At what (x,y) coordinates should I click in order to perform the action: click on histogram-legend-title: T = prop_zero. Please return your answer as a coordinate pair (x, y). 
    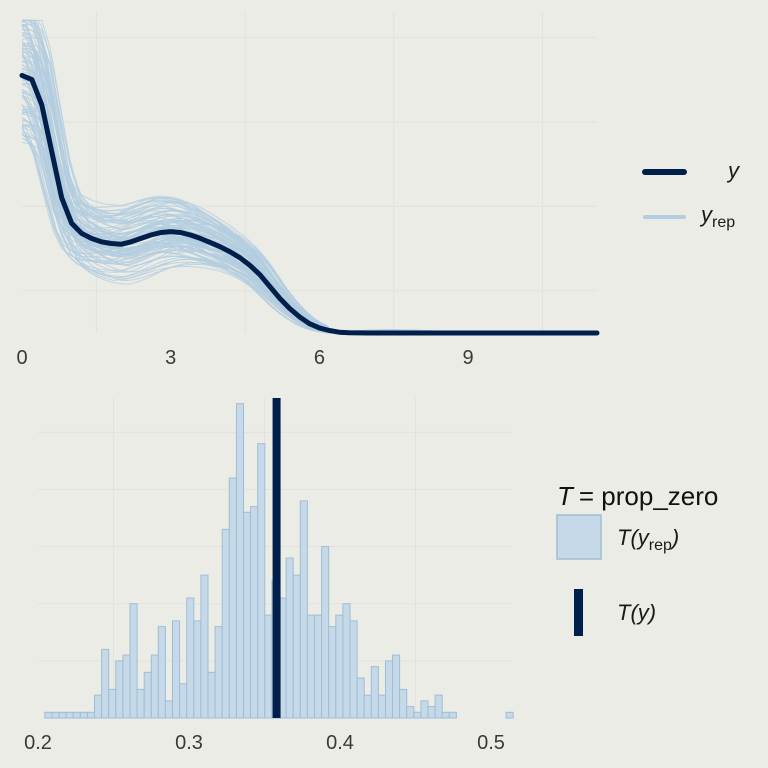
    Looking at the image, I should click on (637, 496).